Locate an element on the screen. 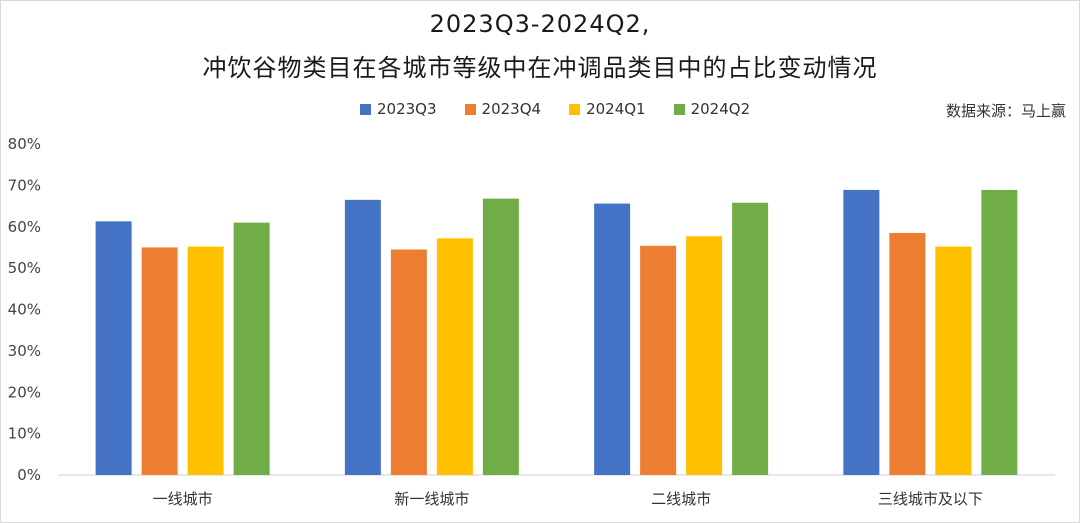 This screenshot has width=1080, height=523. chart-title: 2023Q3-2024Q2, is located at coordinates (540, 24).